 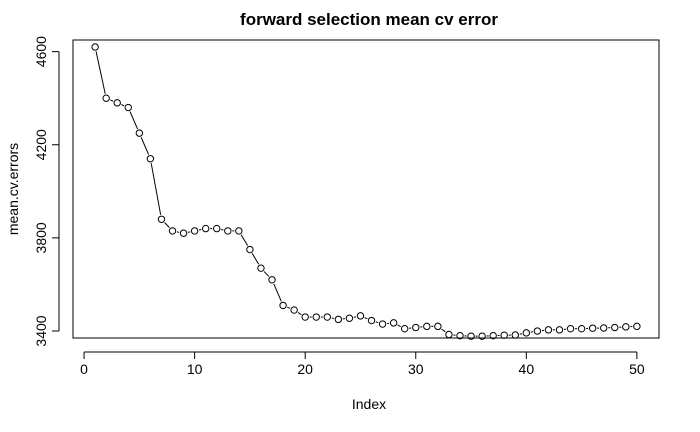 I want to click on x-tick-label: 10, so click(x=195, y=369).